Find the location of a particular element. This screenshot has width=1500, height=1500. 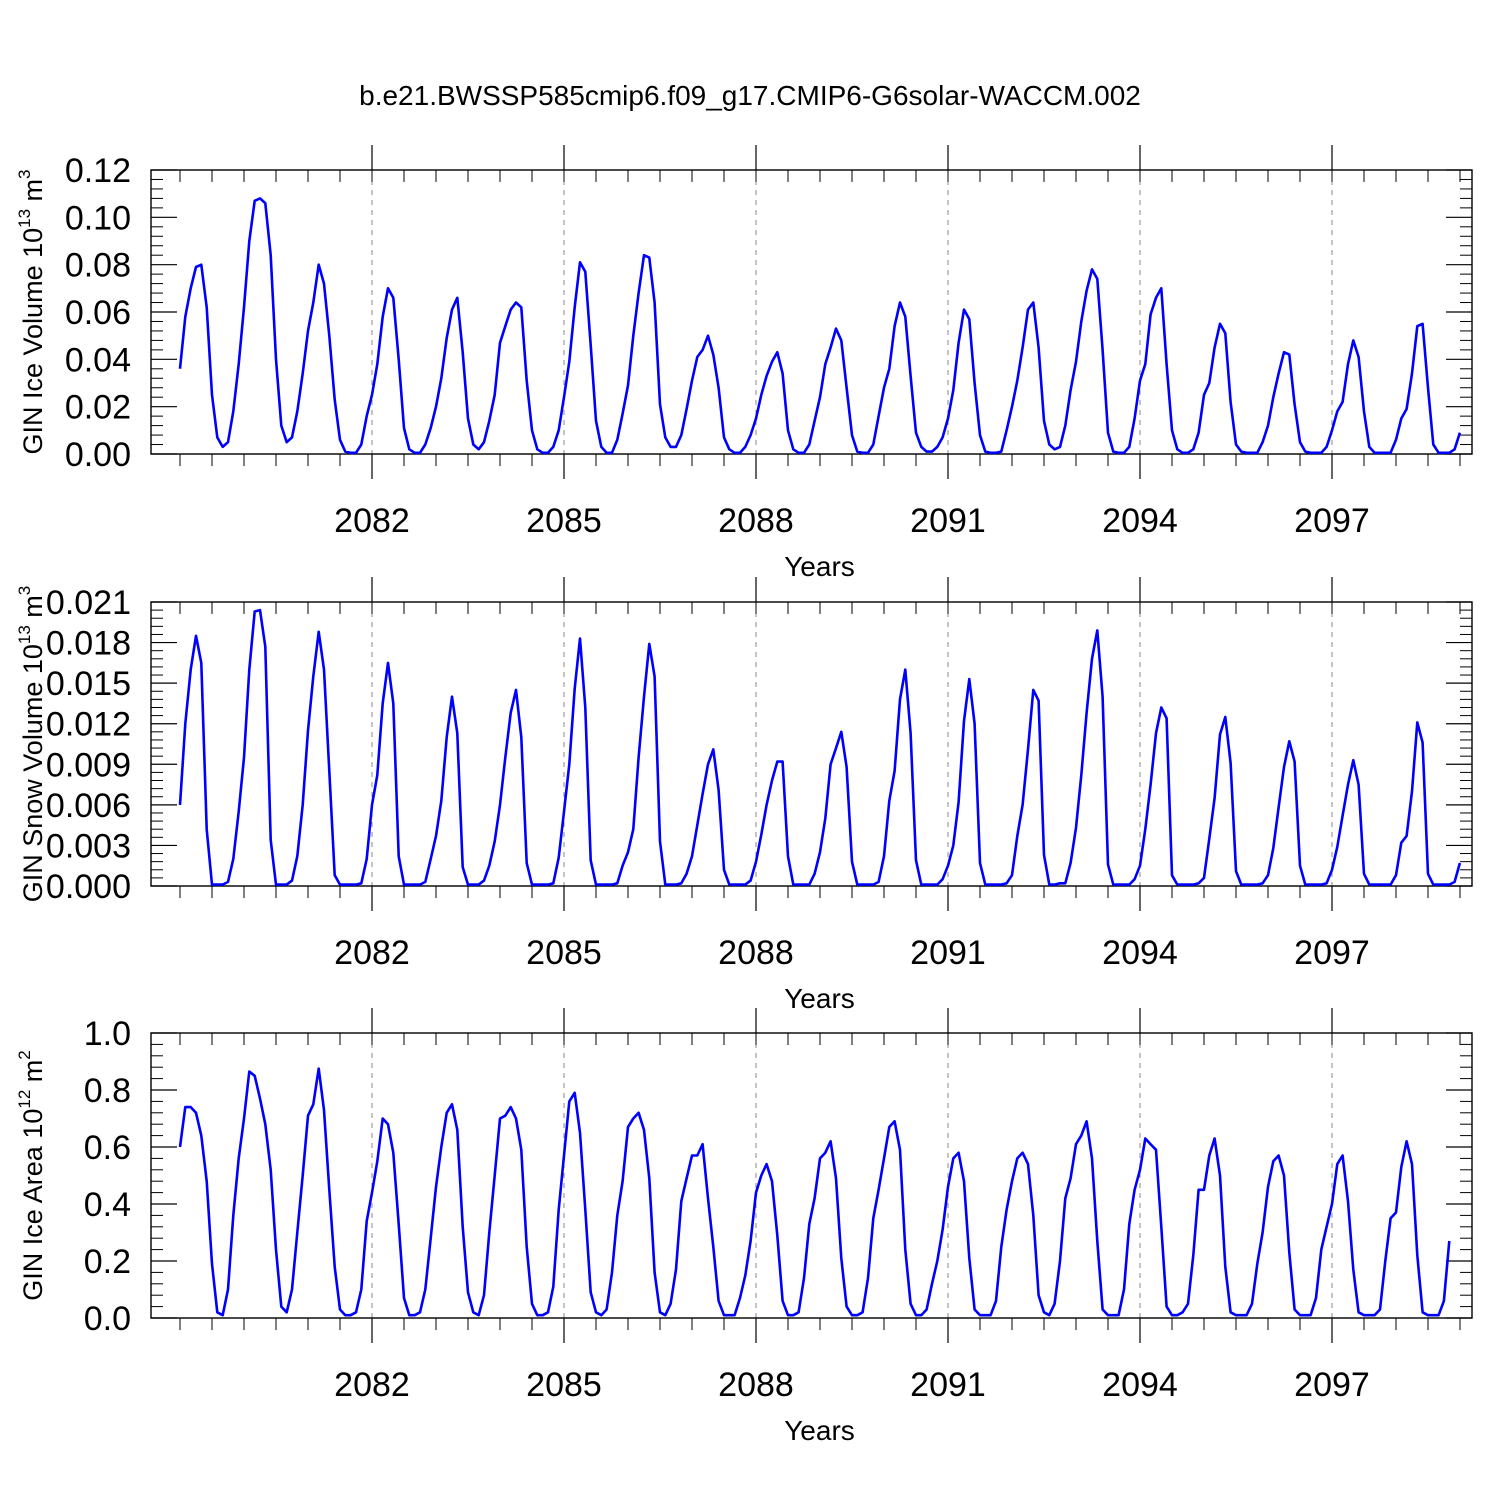

y-tick-label: 0.021 is located at coordinates (88, 603).